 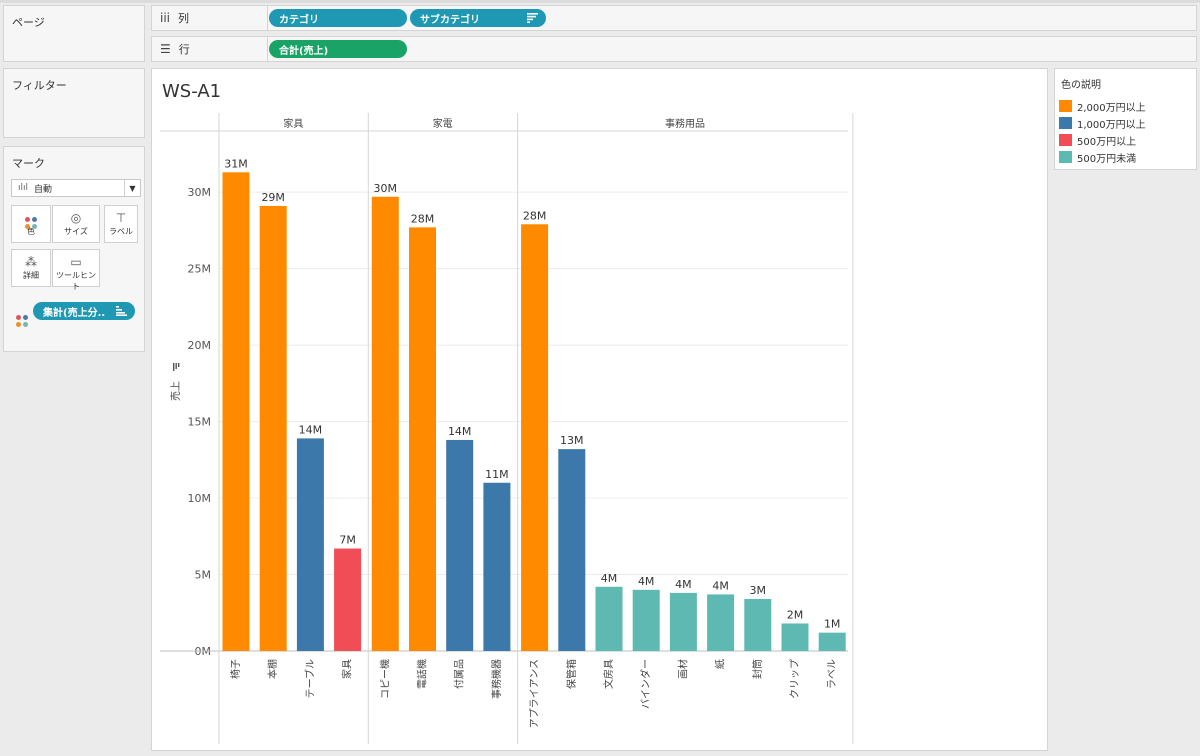 What do you see at coordinates (74, 313) in the screenshot?
I see `color-field-pill-label: 集計(売上分..` at bounding box center [74, 313].